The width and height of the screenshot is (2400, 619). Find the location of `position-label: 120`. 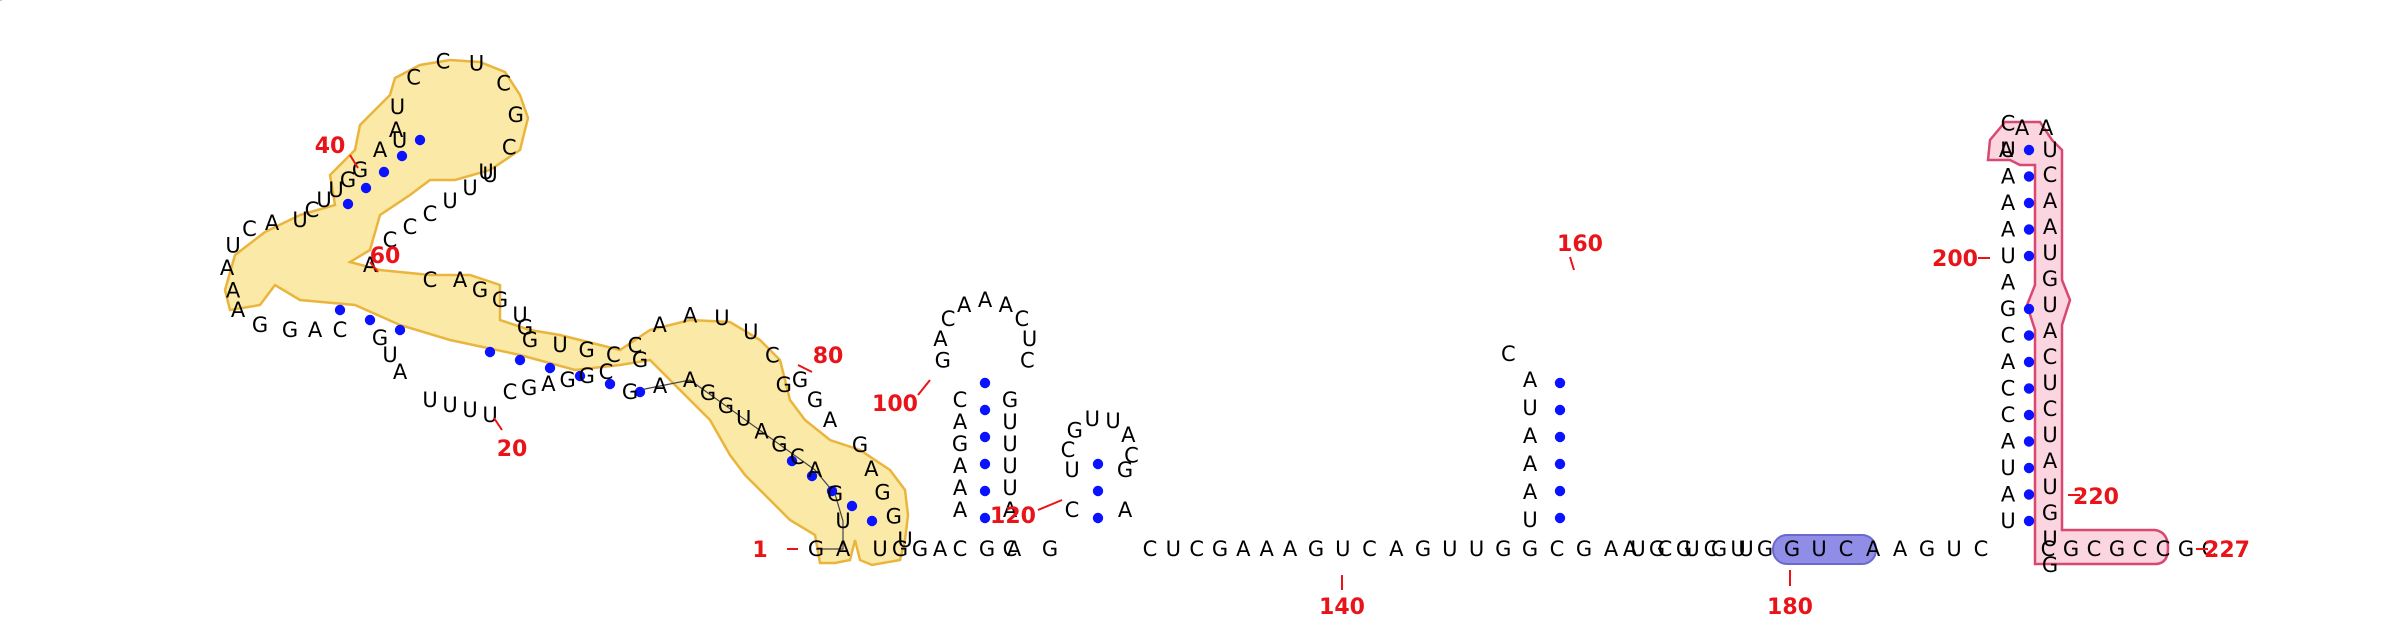

position-label: 120 is located at coordinates (1013, 516).